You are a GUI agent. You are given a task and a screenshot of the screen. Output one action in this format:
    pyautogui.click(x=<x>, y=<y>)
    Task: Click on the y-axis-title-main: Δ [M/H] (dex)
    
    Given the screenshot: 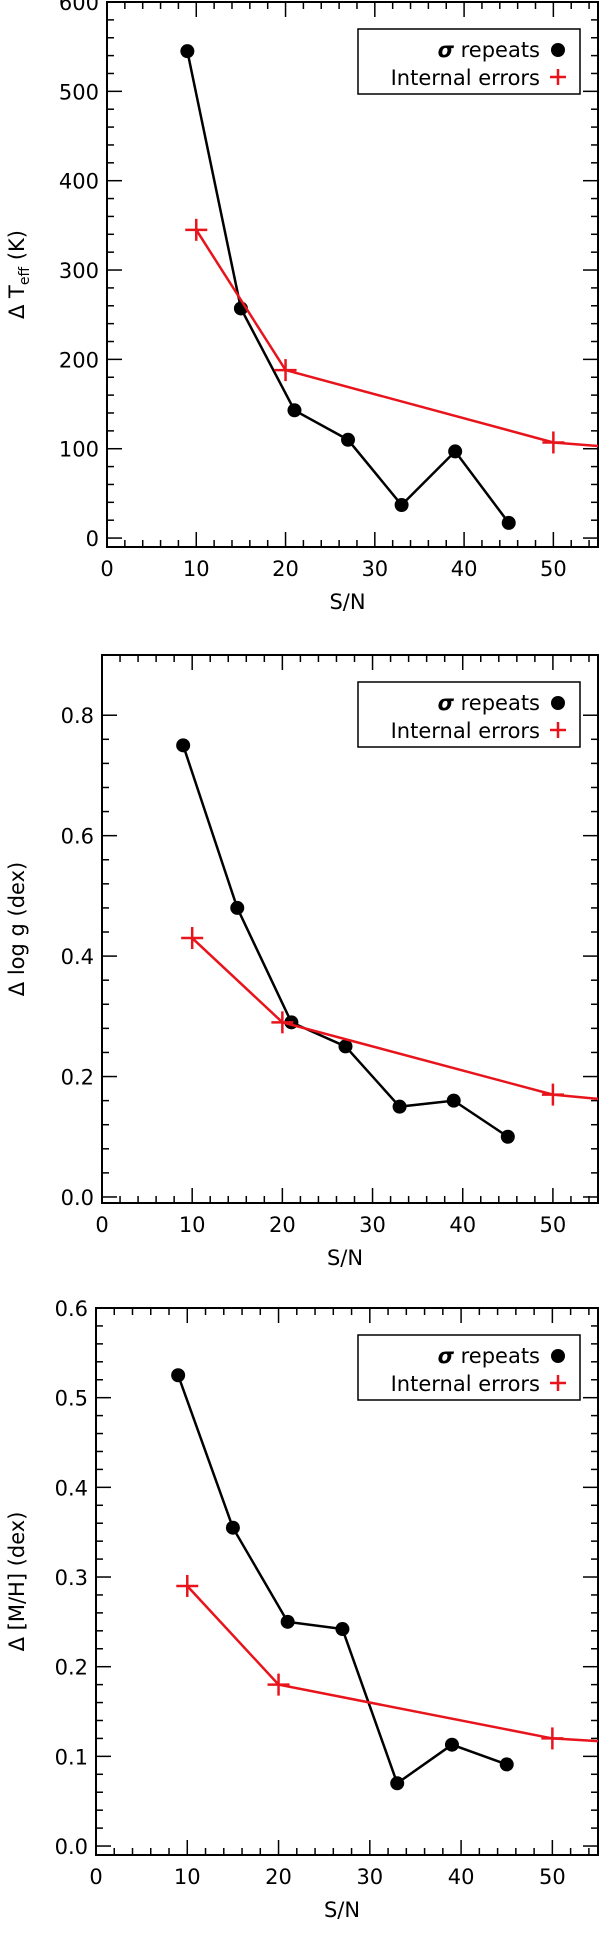 What is the action you would take?
    pyautogui.click(x=17, y=1582)
    